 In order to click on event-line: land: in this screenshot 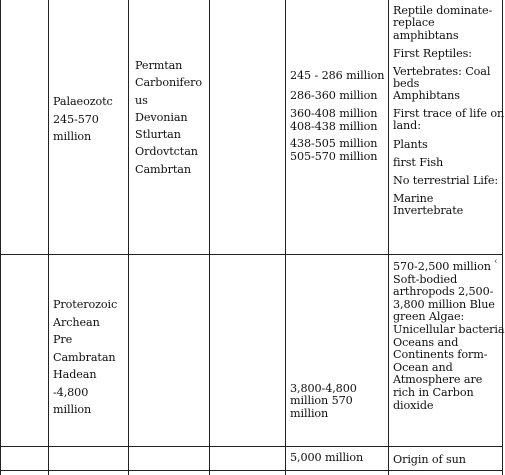, I will do `click(407, 126)`.